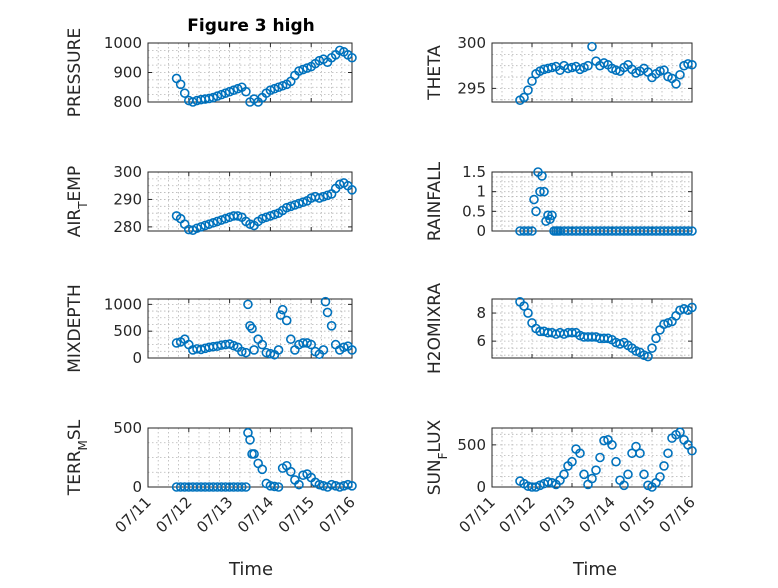  I want to click on y-axis-label: SUNFLUX, so click(437, 457).